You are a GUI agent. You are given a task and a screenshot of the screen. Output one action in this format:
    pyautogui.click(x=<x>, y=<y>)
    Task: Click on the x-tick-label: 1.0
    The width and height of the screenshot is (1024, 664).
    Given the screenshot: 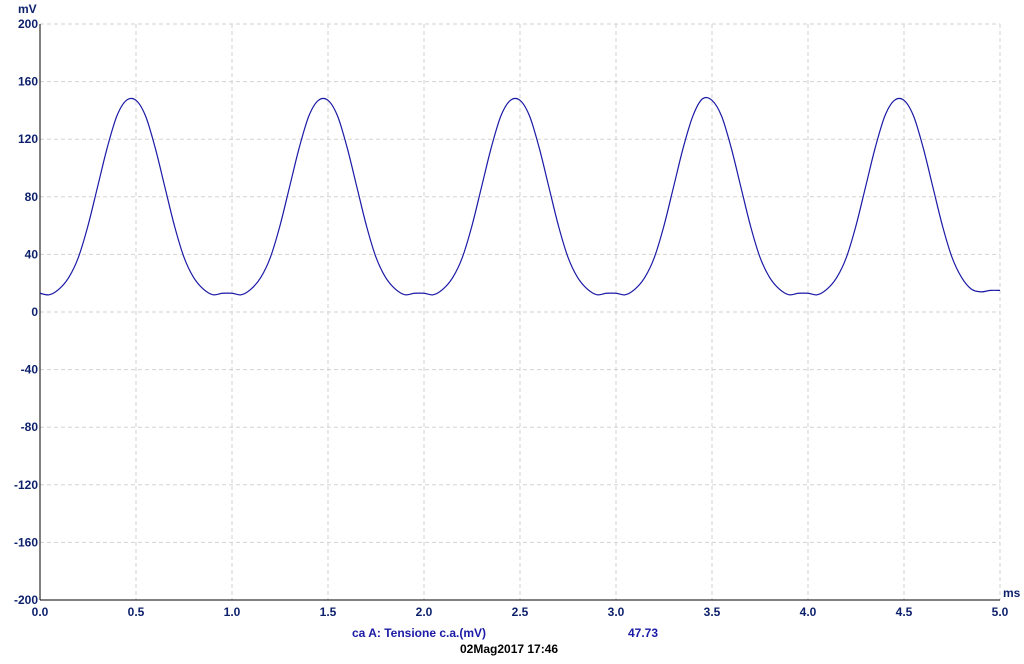 What is the action you would take?
    pyautogui.click(x=232, y=612)
    